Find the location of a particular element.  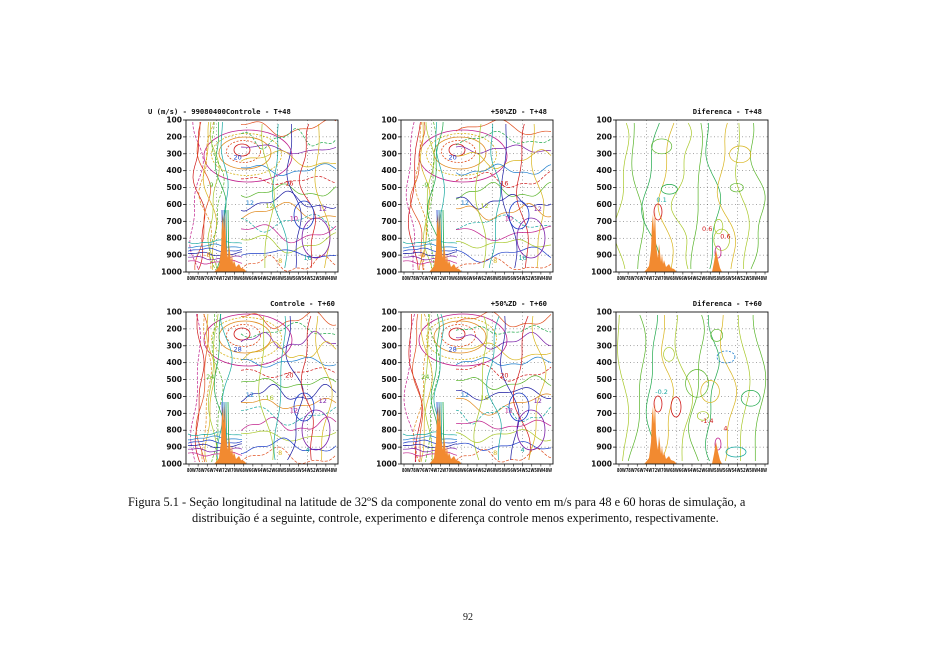

contour-label: 28 is located at coordinates (238, 350).